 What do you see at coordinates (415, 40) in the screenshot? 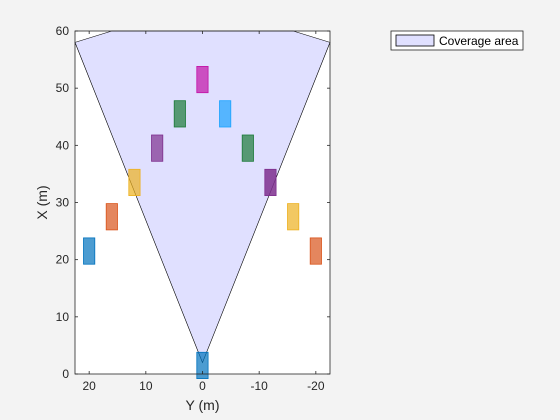
I see `legend-swatch-coverage` at bounding box center [415, 40].